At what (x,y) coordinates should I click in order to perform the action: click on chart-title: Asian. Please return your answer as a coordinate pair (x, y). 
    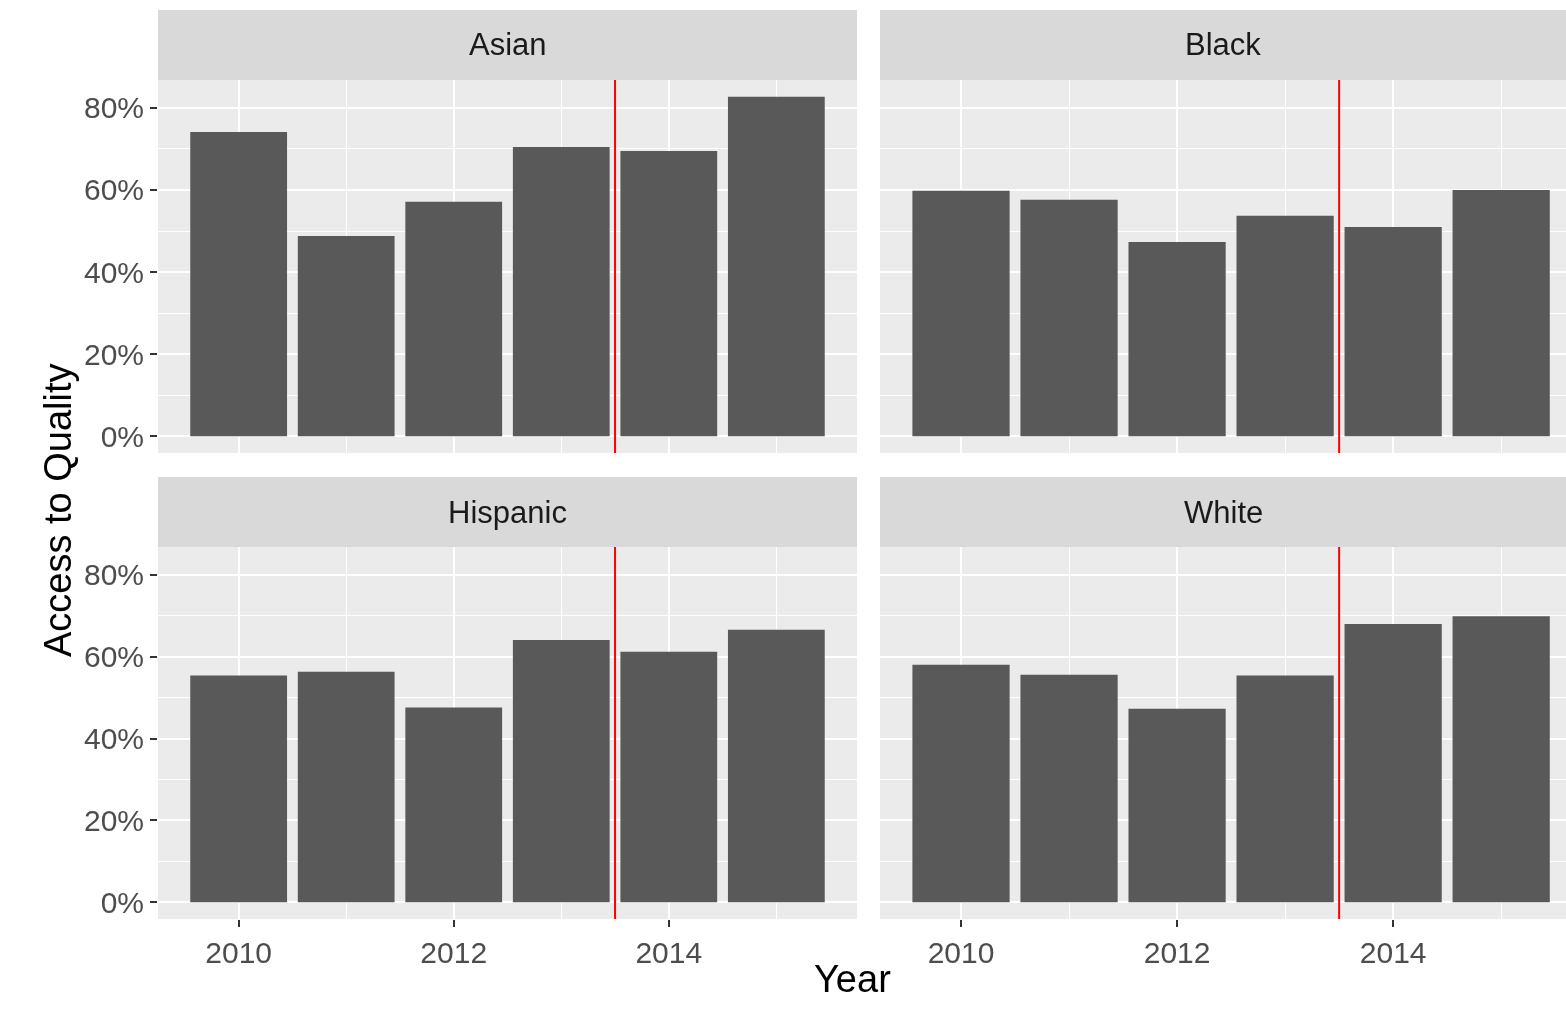
    Looking at the image, I should click on (508, 44).